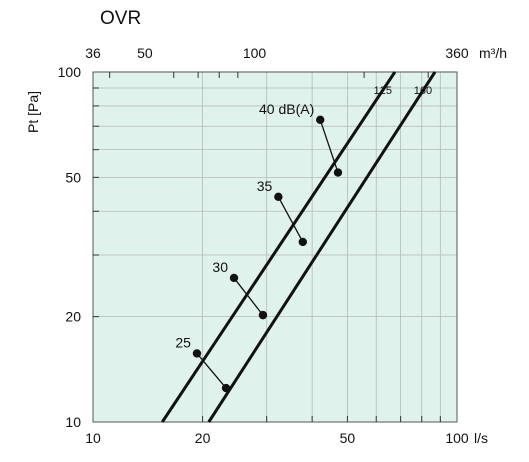 The height and width of the screenshot is (462, 529). Describe the element at coordinates (286, 109) in the screenshot. I see `level-label: 40 dB(A)` at that location.